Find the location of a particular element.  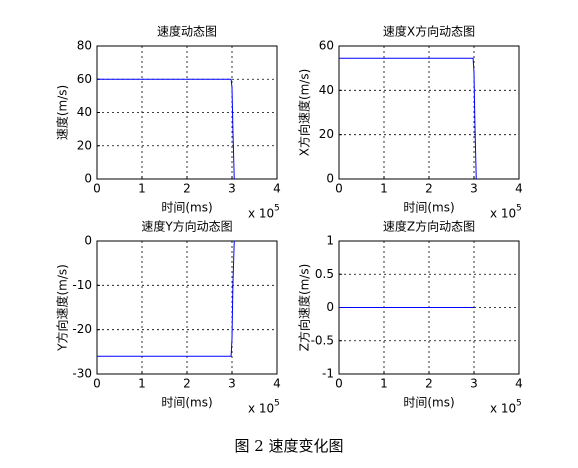

chart-title: 速度X方向动态图 is located at coordinates (429, 31).